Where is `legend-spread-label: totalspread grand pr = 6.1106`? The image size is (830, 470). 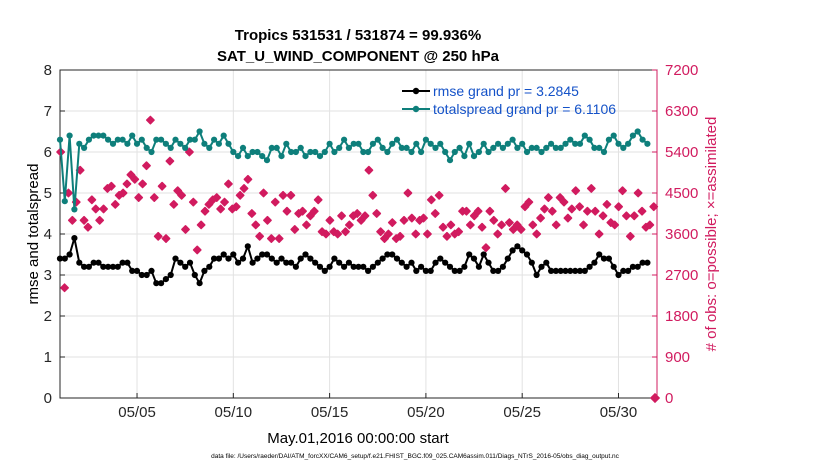
legend-spread-label: totalspread grand pr = 6.1106 is located at coordinates (524, 109).